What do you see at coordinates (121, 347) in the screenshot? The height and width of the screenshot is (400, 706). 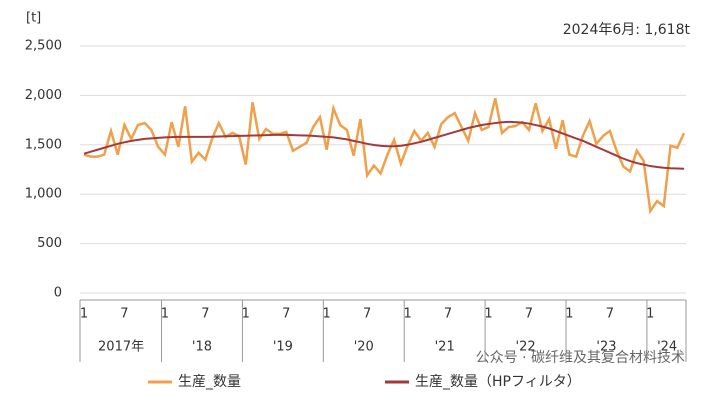 I see `year-label: 2017年` at bounding box center [121, 347].